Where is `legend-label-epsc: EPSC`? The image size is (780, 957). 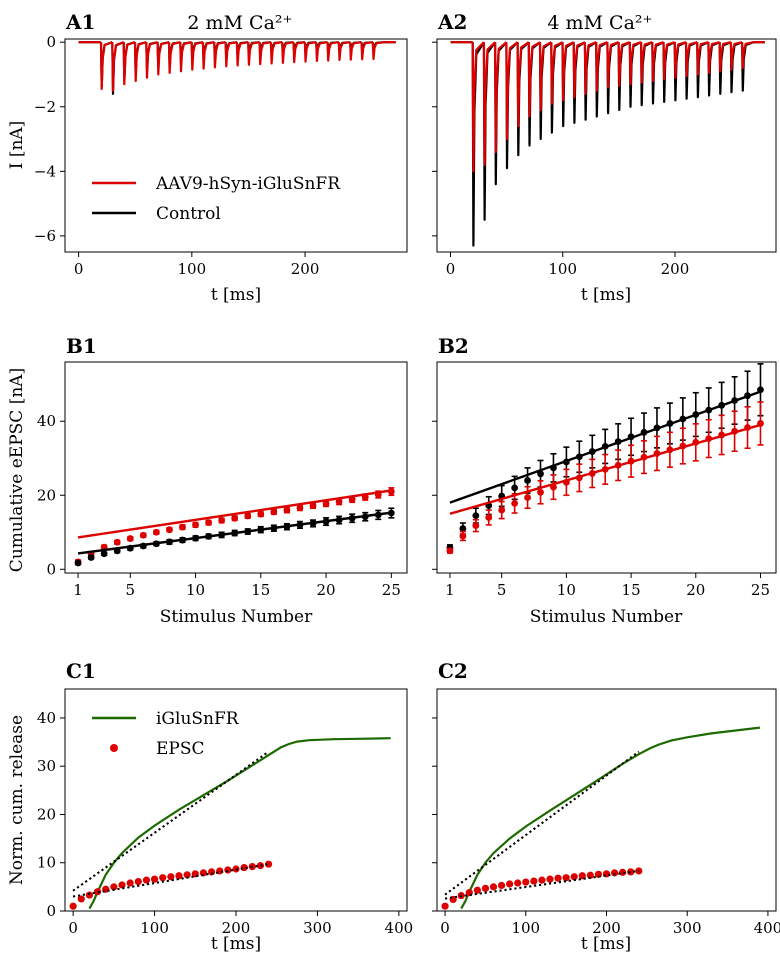 legend-label-epsc: EPSC is located at coordinates (180, 749).